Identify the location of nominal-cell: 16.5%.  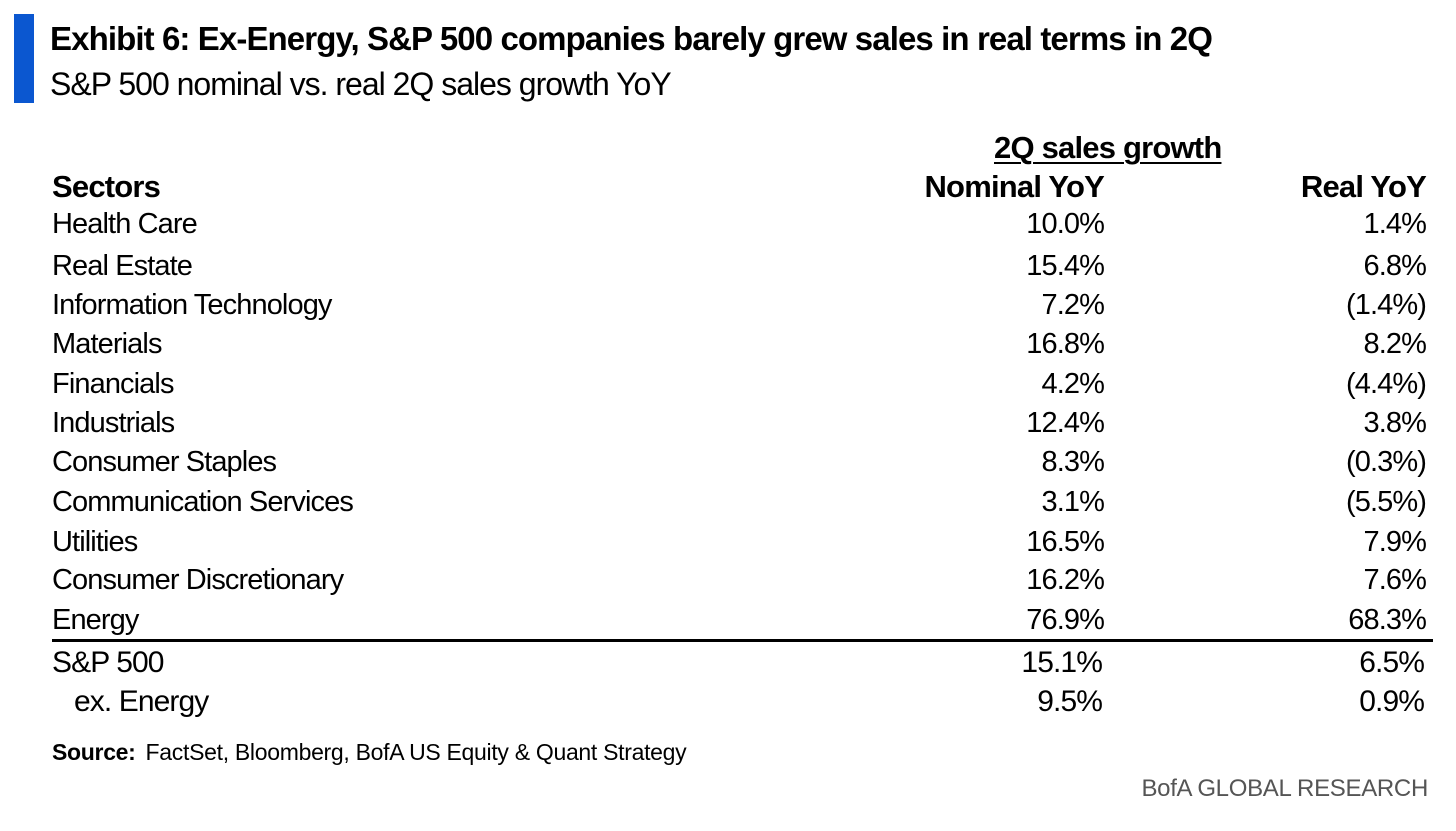
(1065, 542).